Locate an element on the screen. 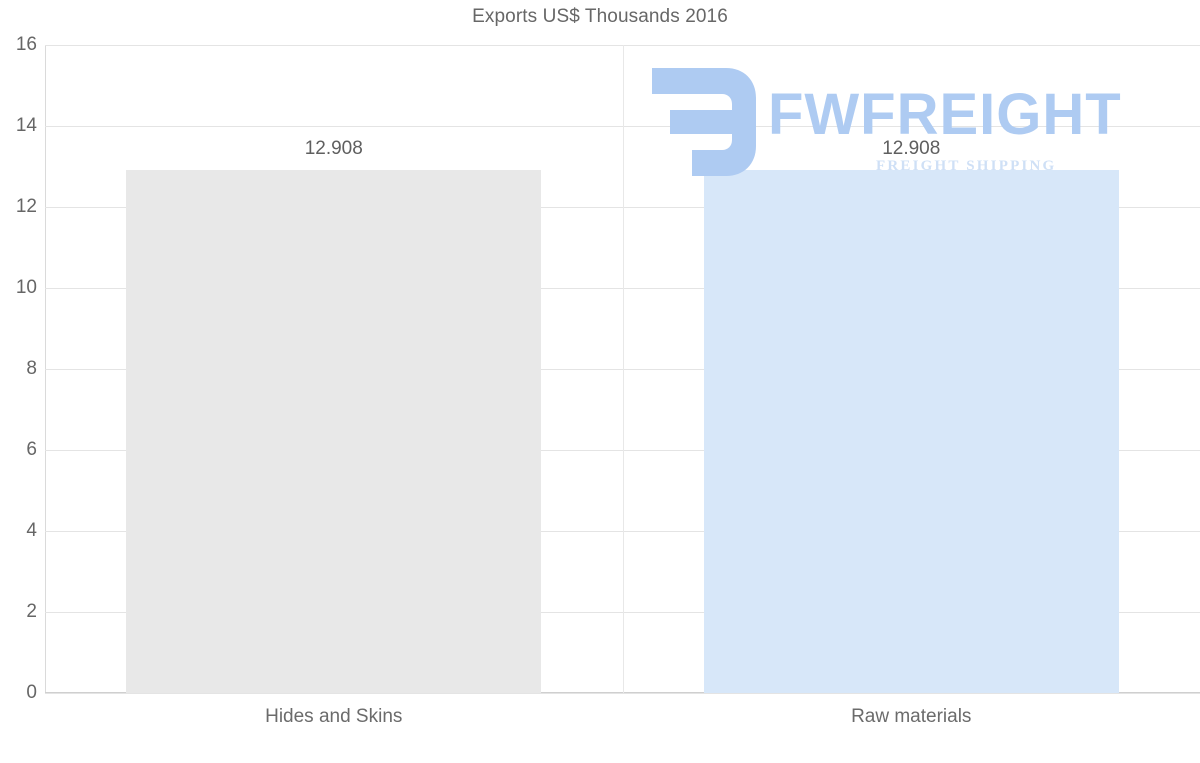  x-axis-category-label: Raw materials is located at coordinates (911, 716).